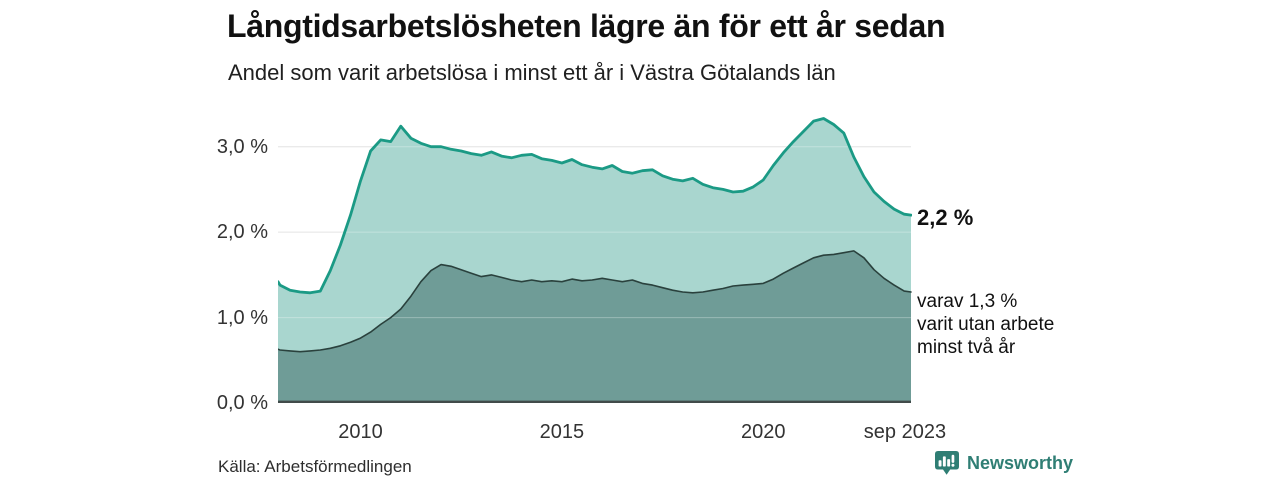 This screenshot has width=1280, height=480. What do you see at coordinates (242, 146) in the screenshot?
I see `y-axis-label: 3,0 %` at bounding box center [242, 146].